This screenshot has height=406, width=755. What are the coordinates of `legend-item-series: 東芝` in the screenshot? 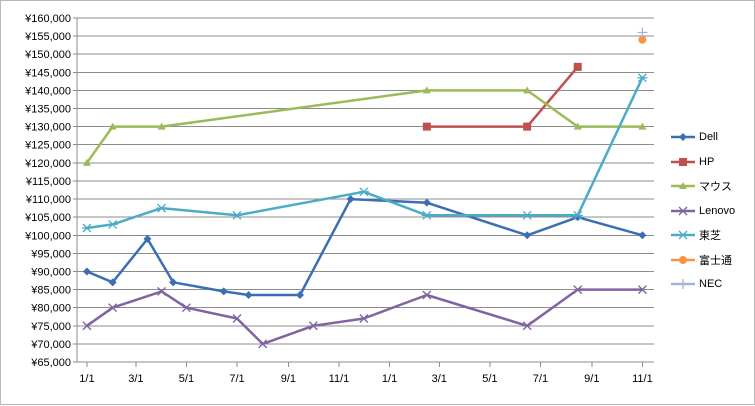 It's located at (712, 235).